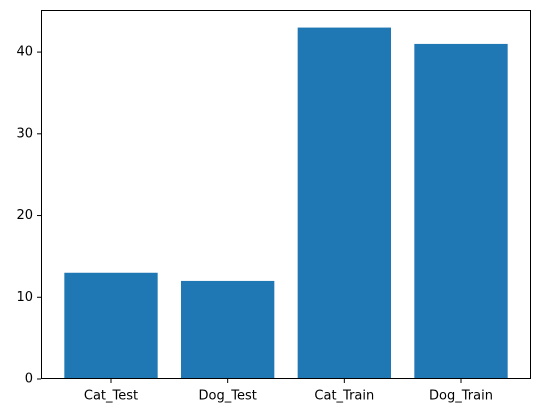 This screenshot has width=543, height=413. What do you see at coordinates (344, 396) in the screenshot?
I see `x-tick-label-cat-train: Cat_Train` at bounding box center [344, 396].